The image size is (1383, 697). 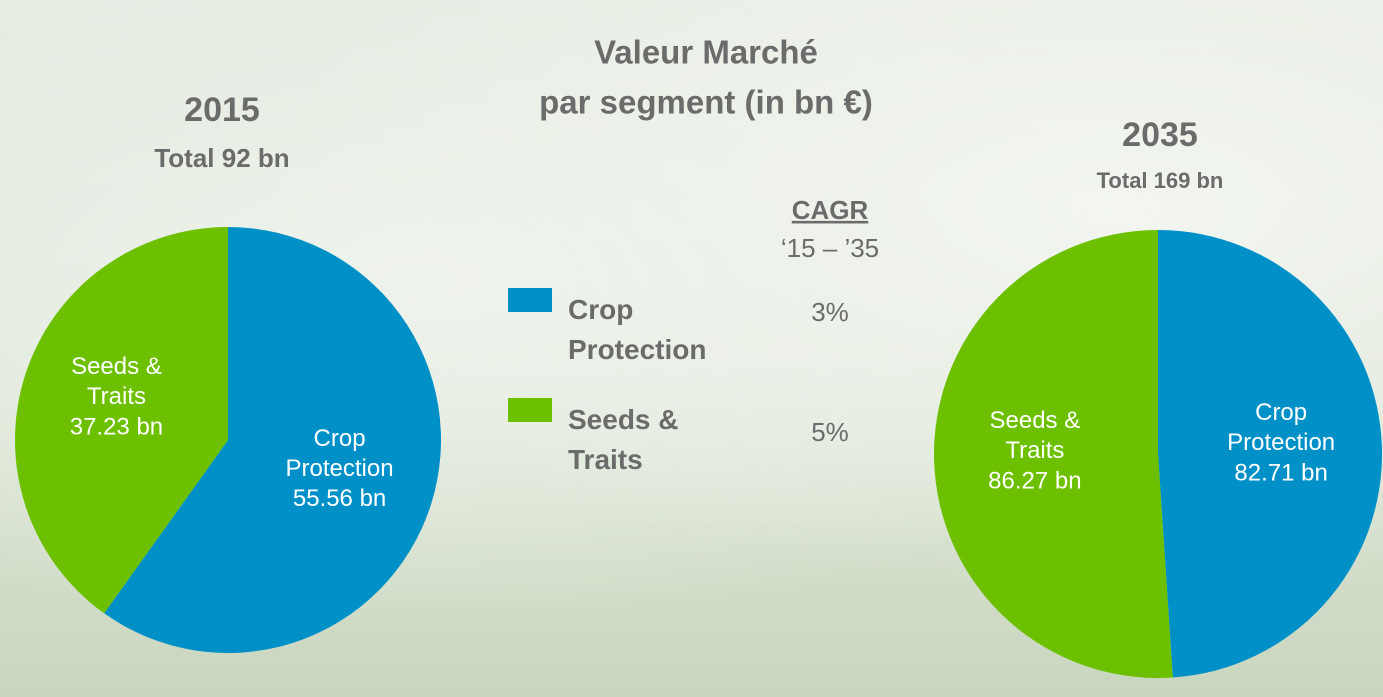 What do you see at coordinates (1034, 480) in the screenshot?
I see `slice-value-label: 86.27 bn` at bounding box center [1034, 480].